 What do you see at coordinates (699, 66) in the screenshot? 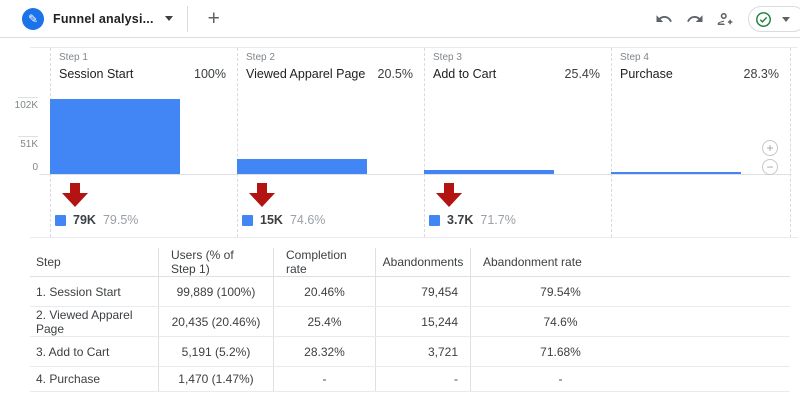
I see `step-header: Step 4 Purchase 28.3%` at bounding box center [699, 66].